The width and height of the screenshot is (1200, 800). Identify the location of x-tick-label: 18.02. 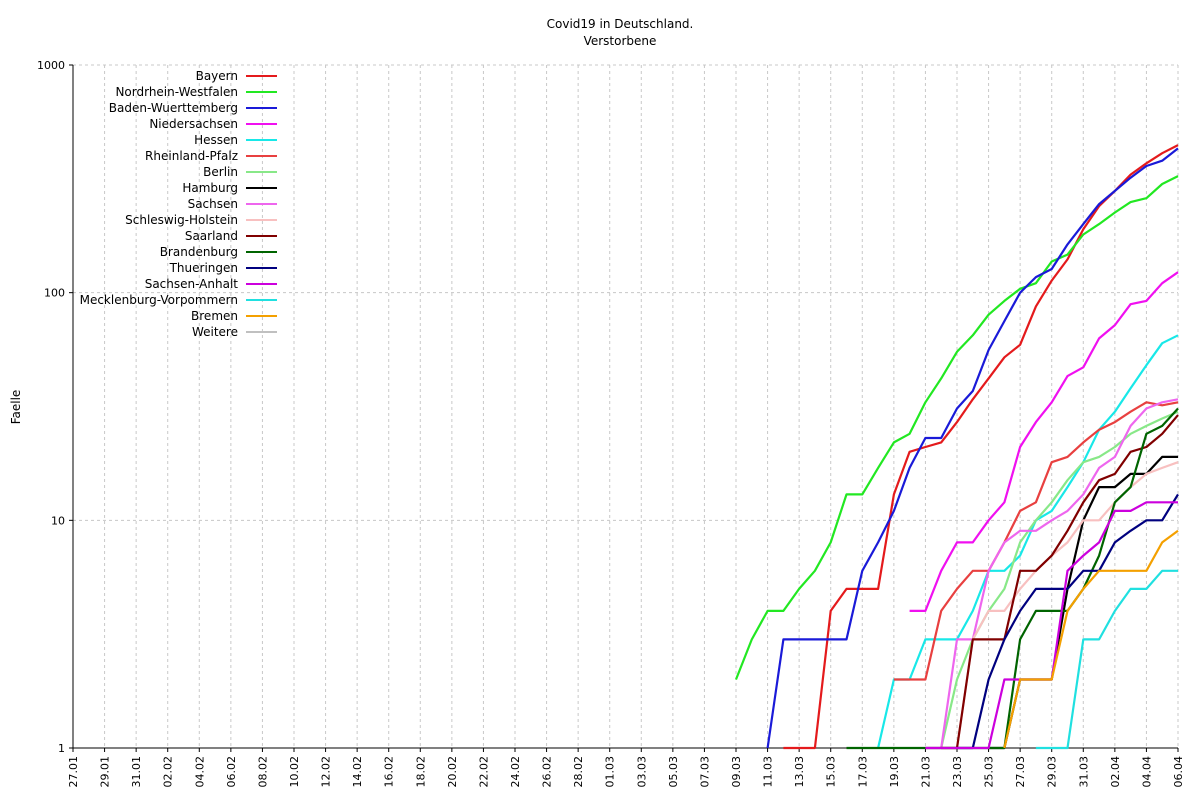
(420, 772).